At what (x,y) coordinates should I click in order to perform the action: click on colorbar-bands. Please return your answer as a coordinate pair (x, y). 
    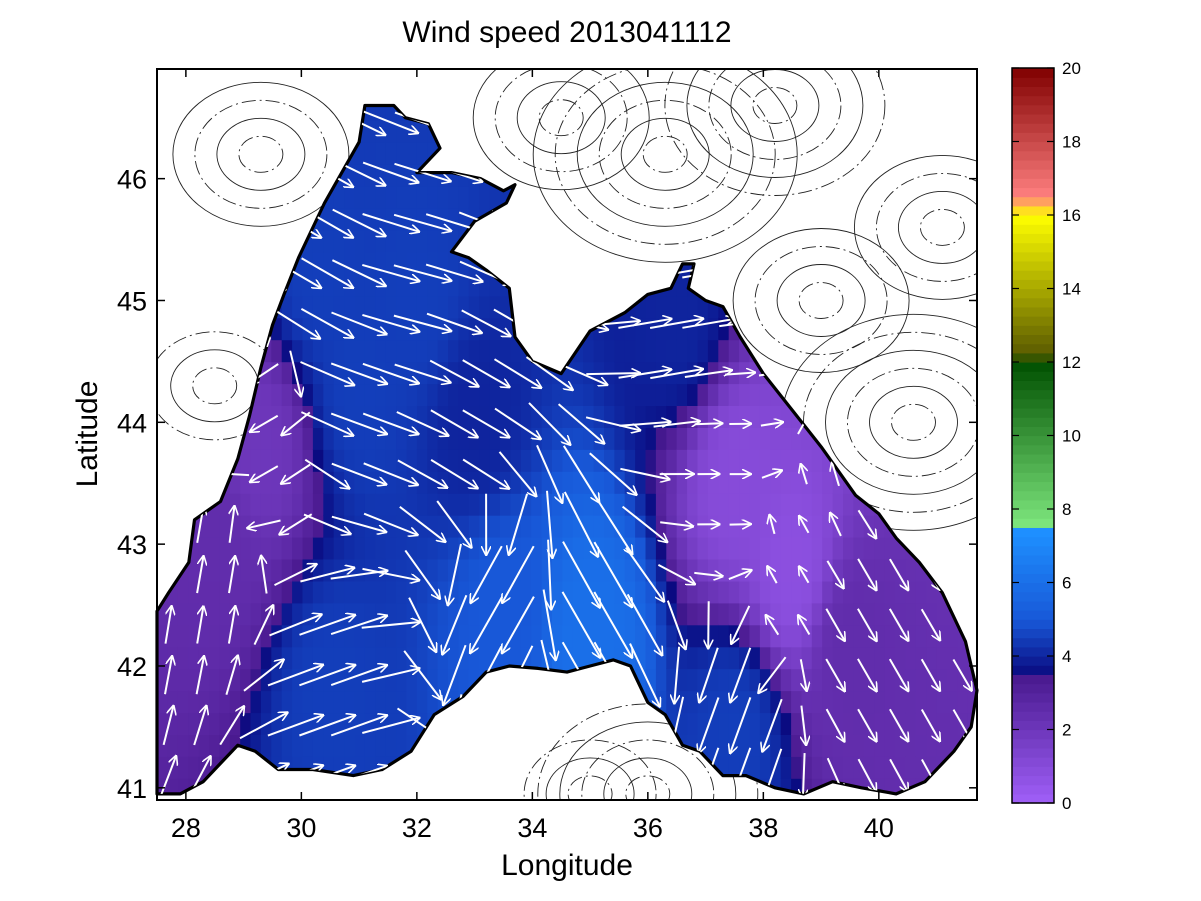
    Looking at the image, I should click on (1033, 436).